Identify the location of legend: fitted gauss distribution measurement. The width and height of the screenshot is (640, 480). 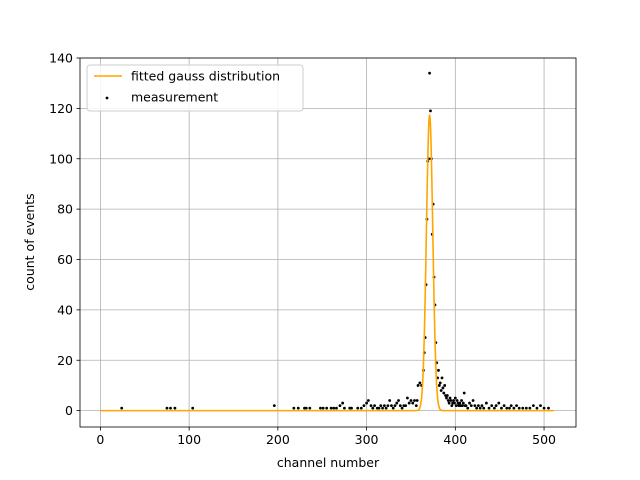
(195, 88).